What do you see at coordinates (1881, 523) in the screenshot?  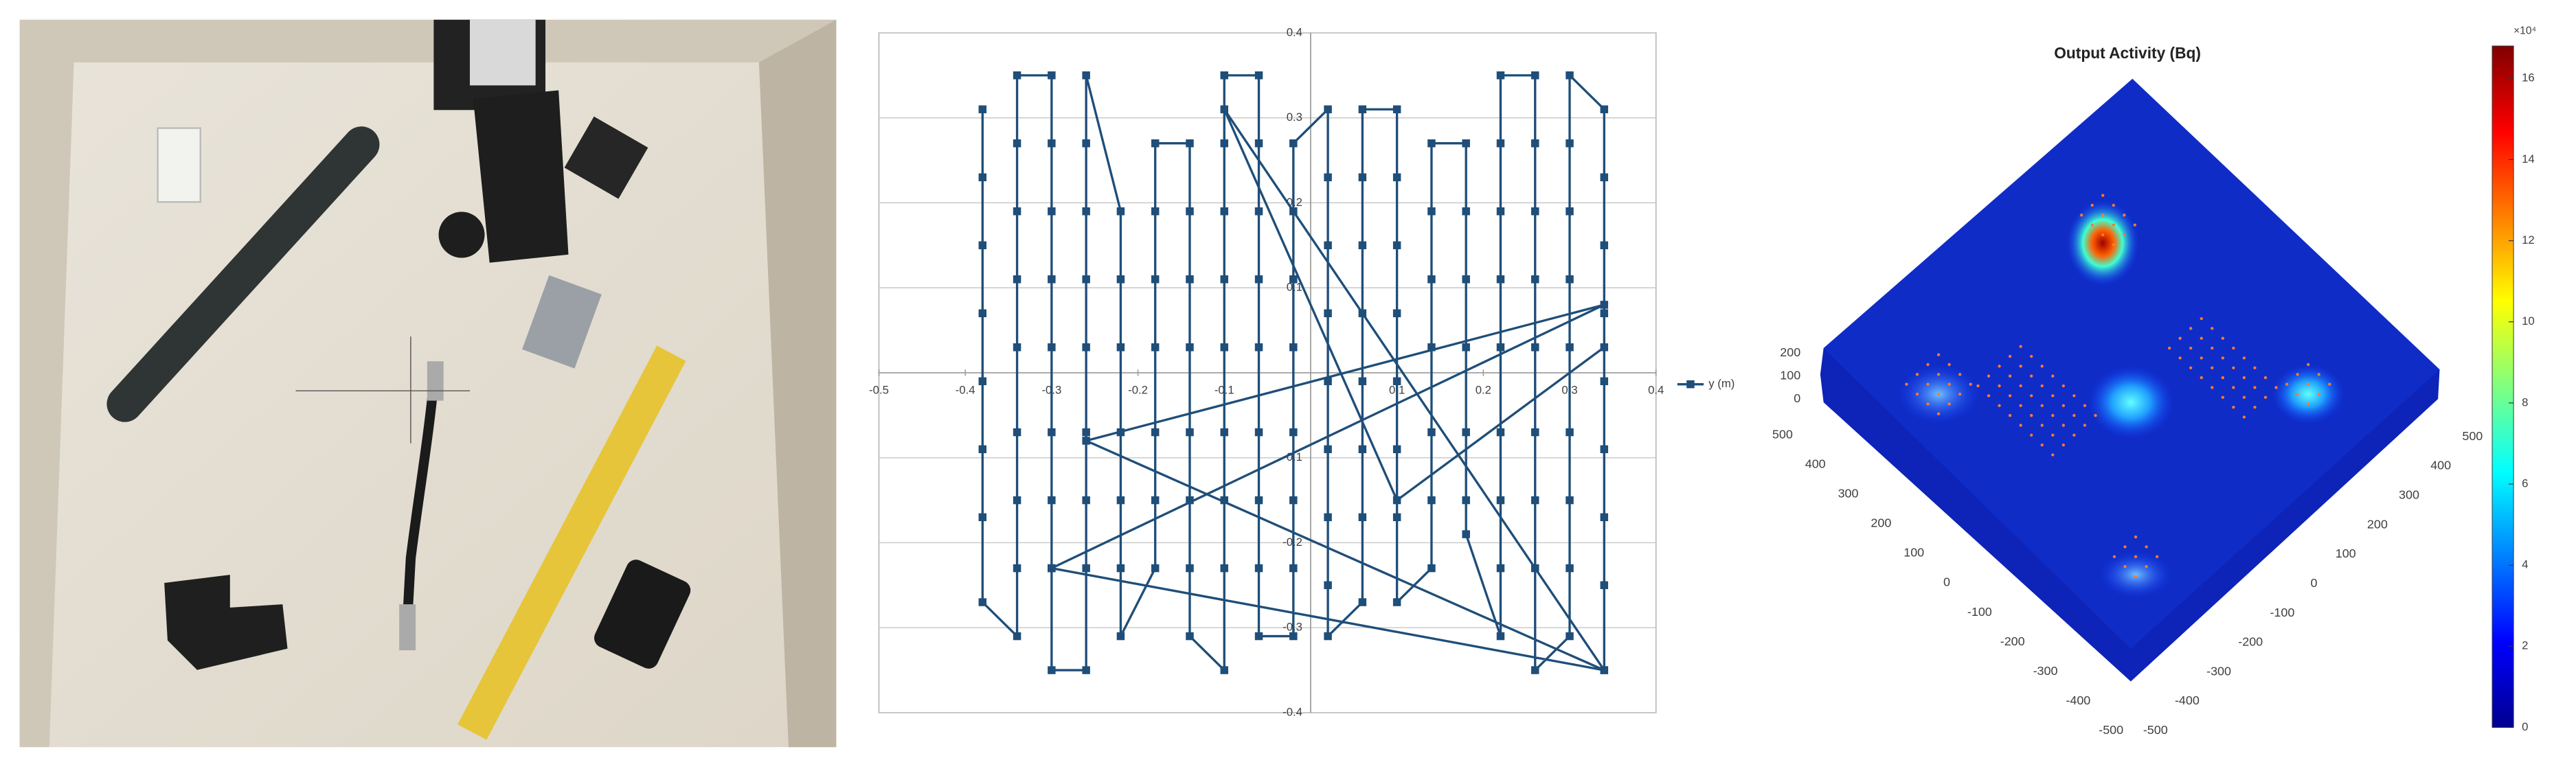 I see `y-tick-label: 200` at bounding box center [1881, 523].